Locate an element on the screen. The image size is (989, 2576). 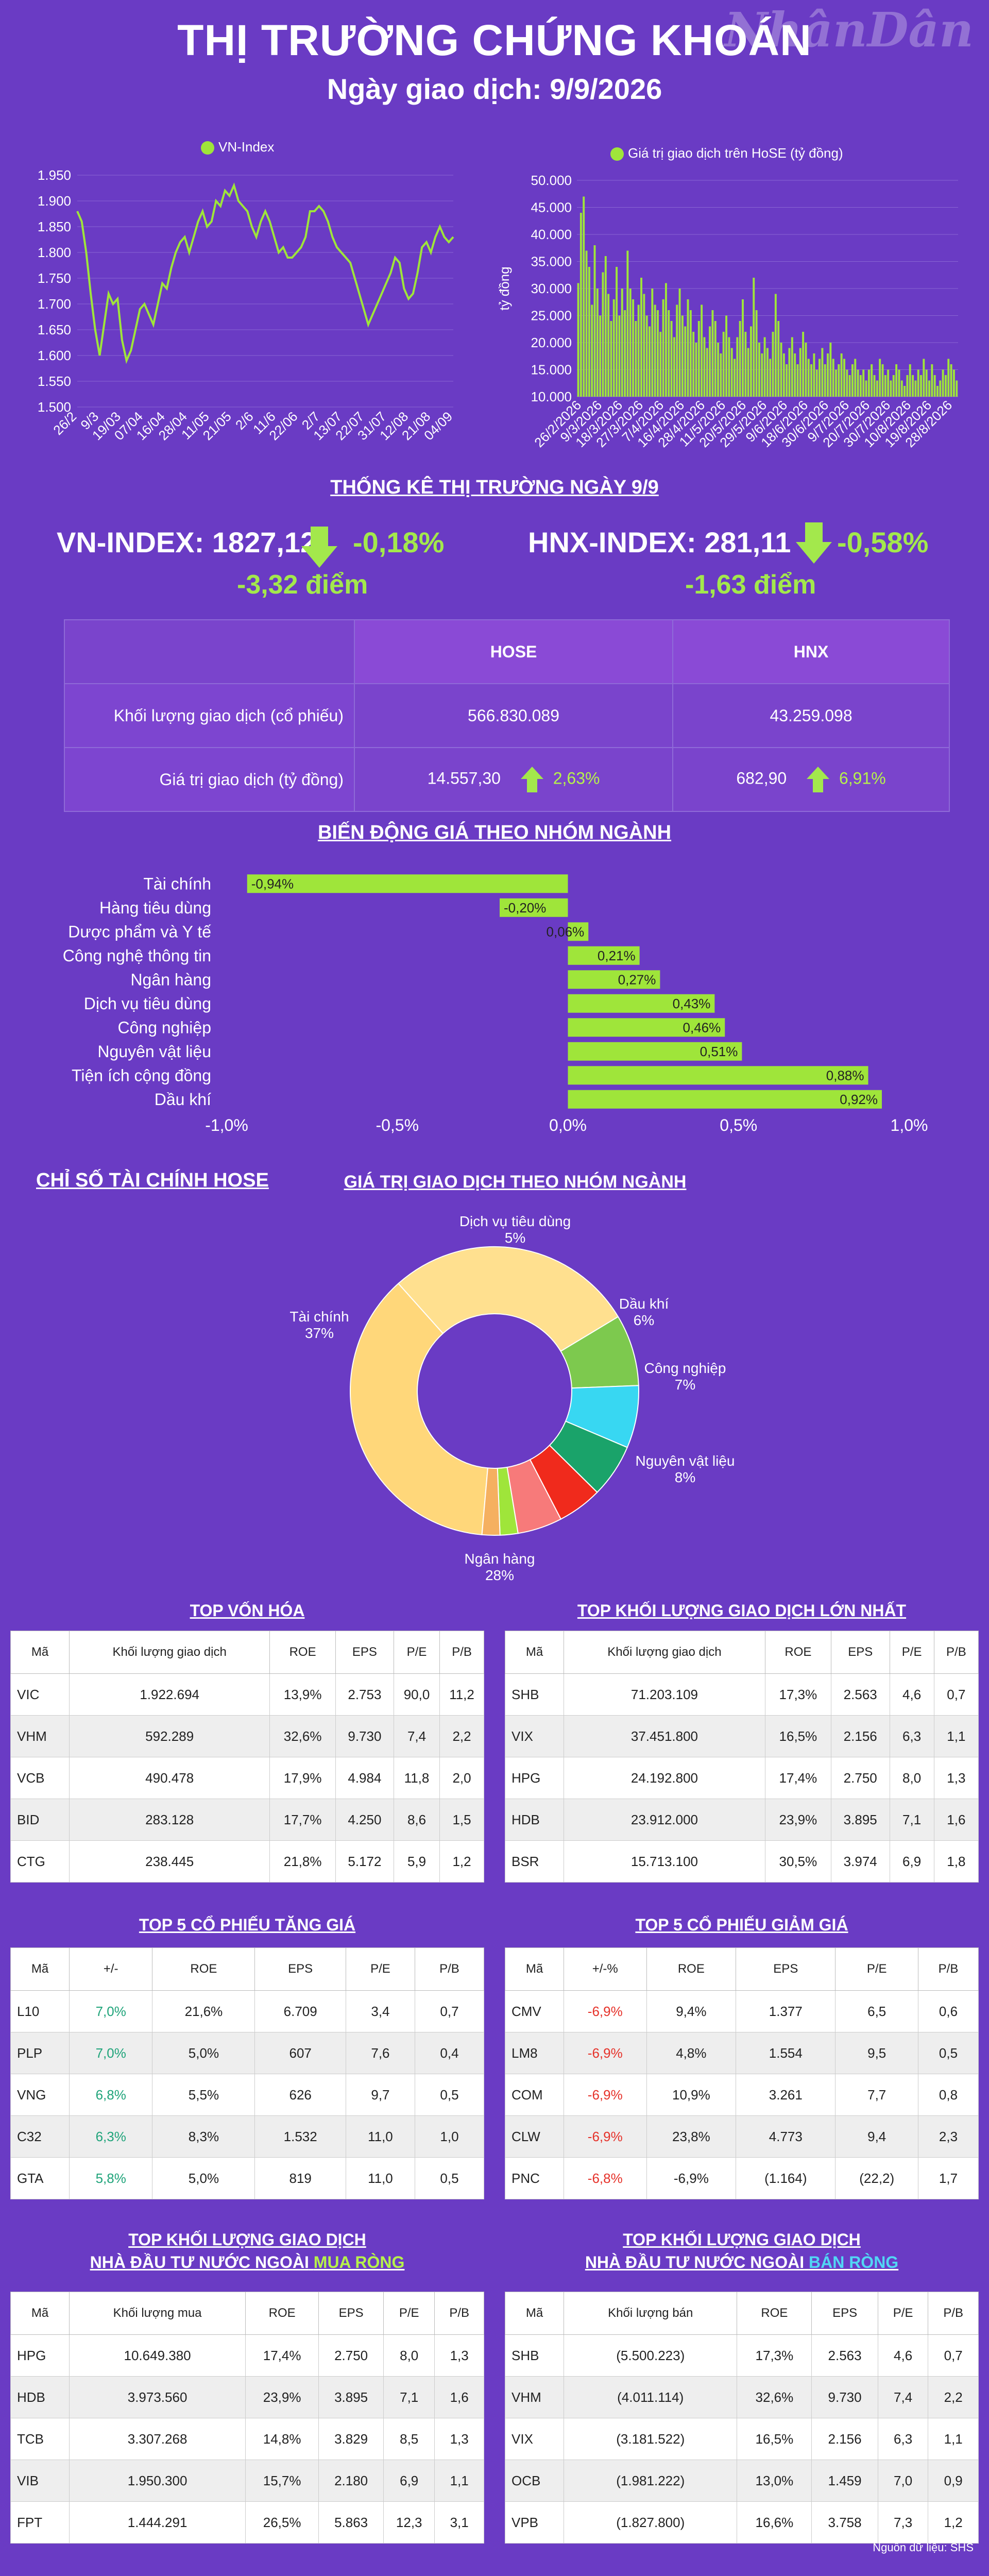
table-cell: 8,0 is located at coordinates (911, 1778).